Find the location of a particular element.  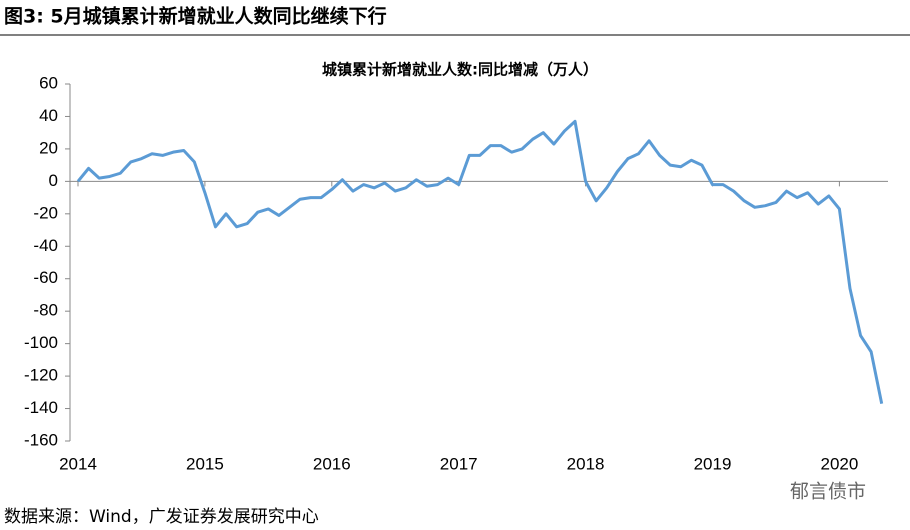

y-tick-label: -100 is located at coordinates (41, 342).